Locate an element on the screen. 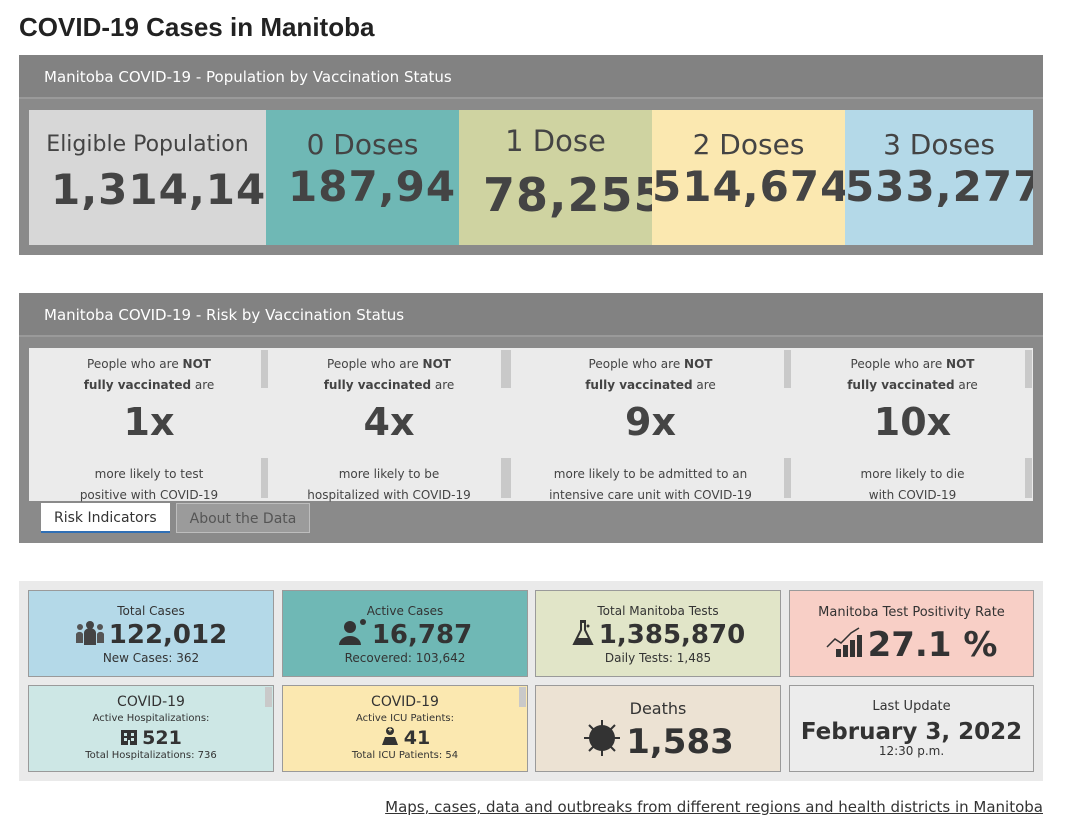 The height and width of the screenshot is (830, 1072). tests-title: Total Manitoba Tests is located at coordinates (658, 611).